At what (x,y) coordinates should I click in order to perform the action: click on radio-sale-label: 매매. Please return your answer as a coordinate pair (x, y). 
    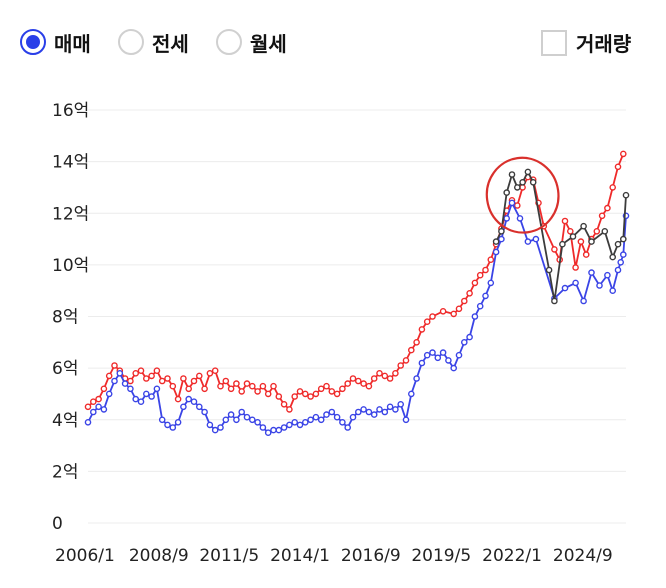
    Looking at the image, I should click on (72, 43).